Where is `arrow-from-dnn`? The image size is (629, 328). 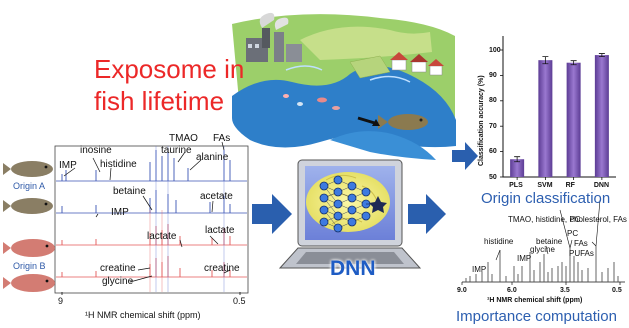 arrow-from-dnn is located at coordinates (427, 214).